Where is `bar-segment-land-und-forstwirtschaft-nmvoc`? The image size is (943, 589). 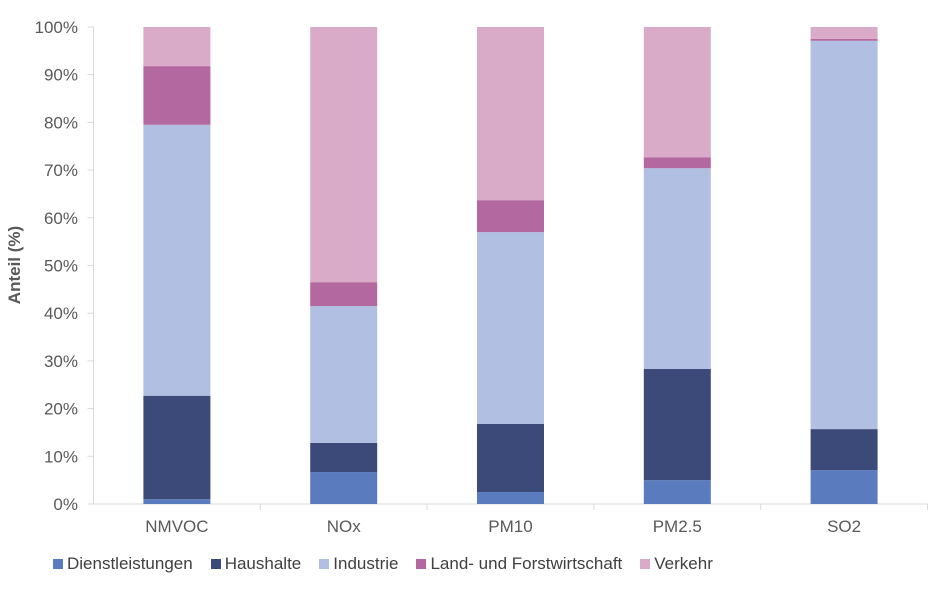 bar-segment-land-und-forstwirtschaft-nmvoc is located at coordinates (177, 95).